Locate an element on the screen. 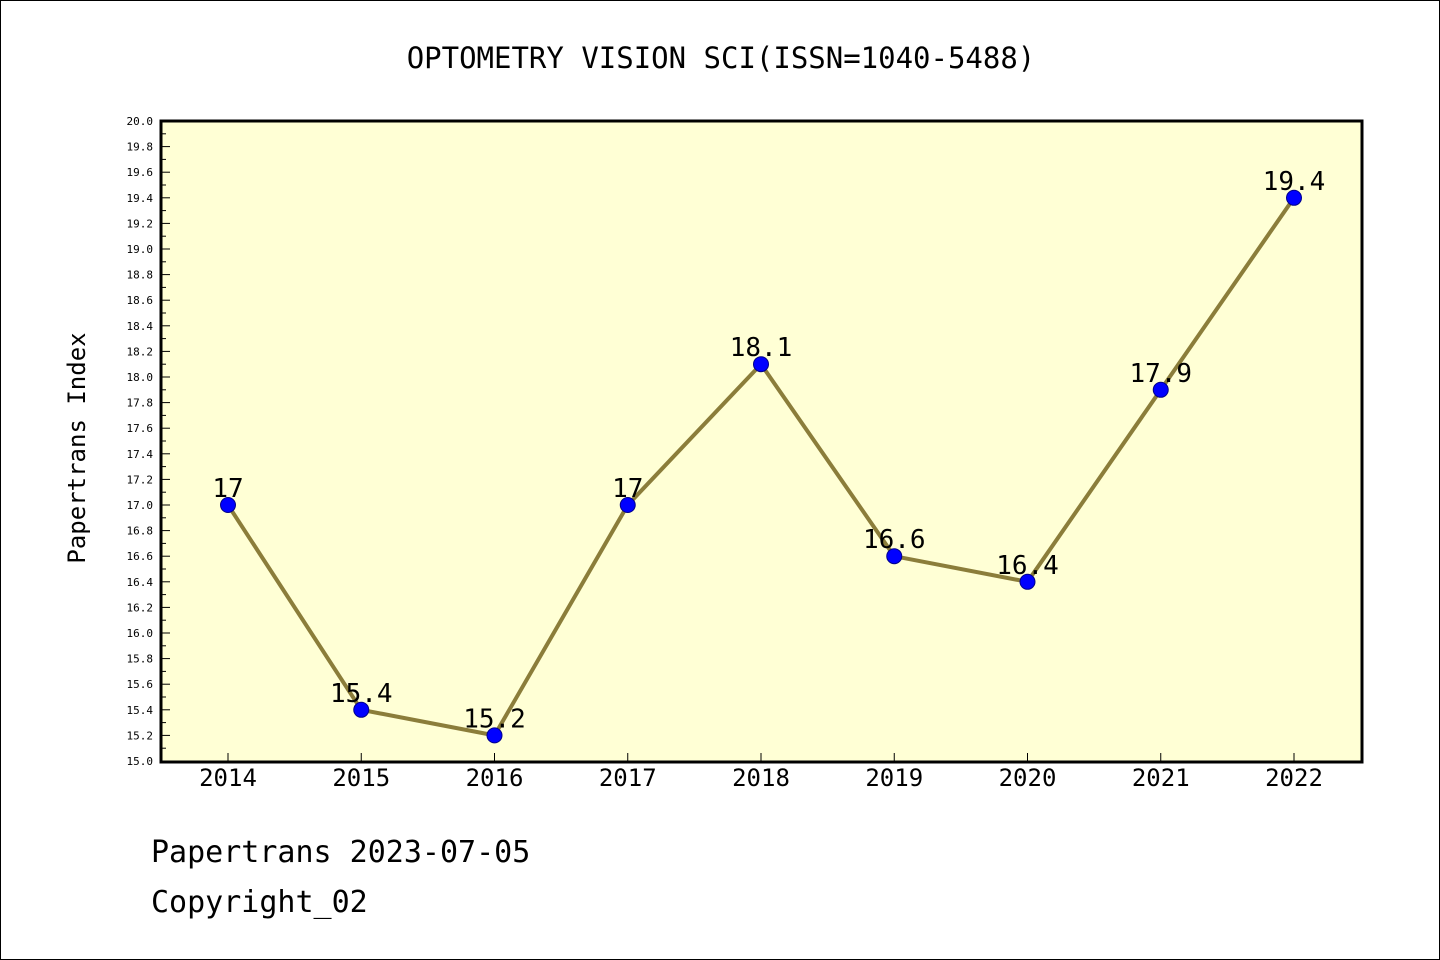  y-tick-label: 18.6 is located at coordinates (140, 300).